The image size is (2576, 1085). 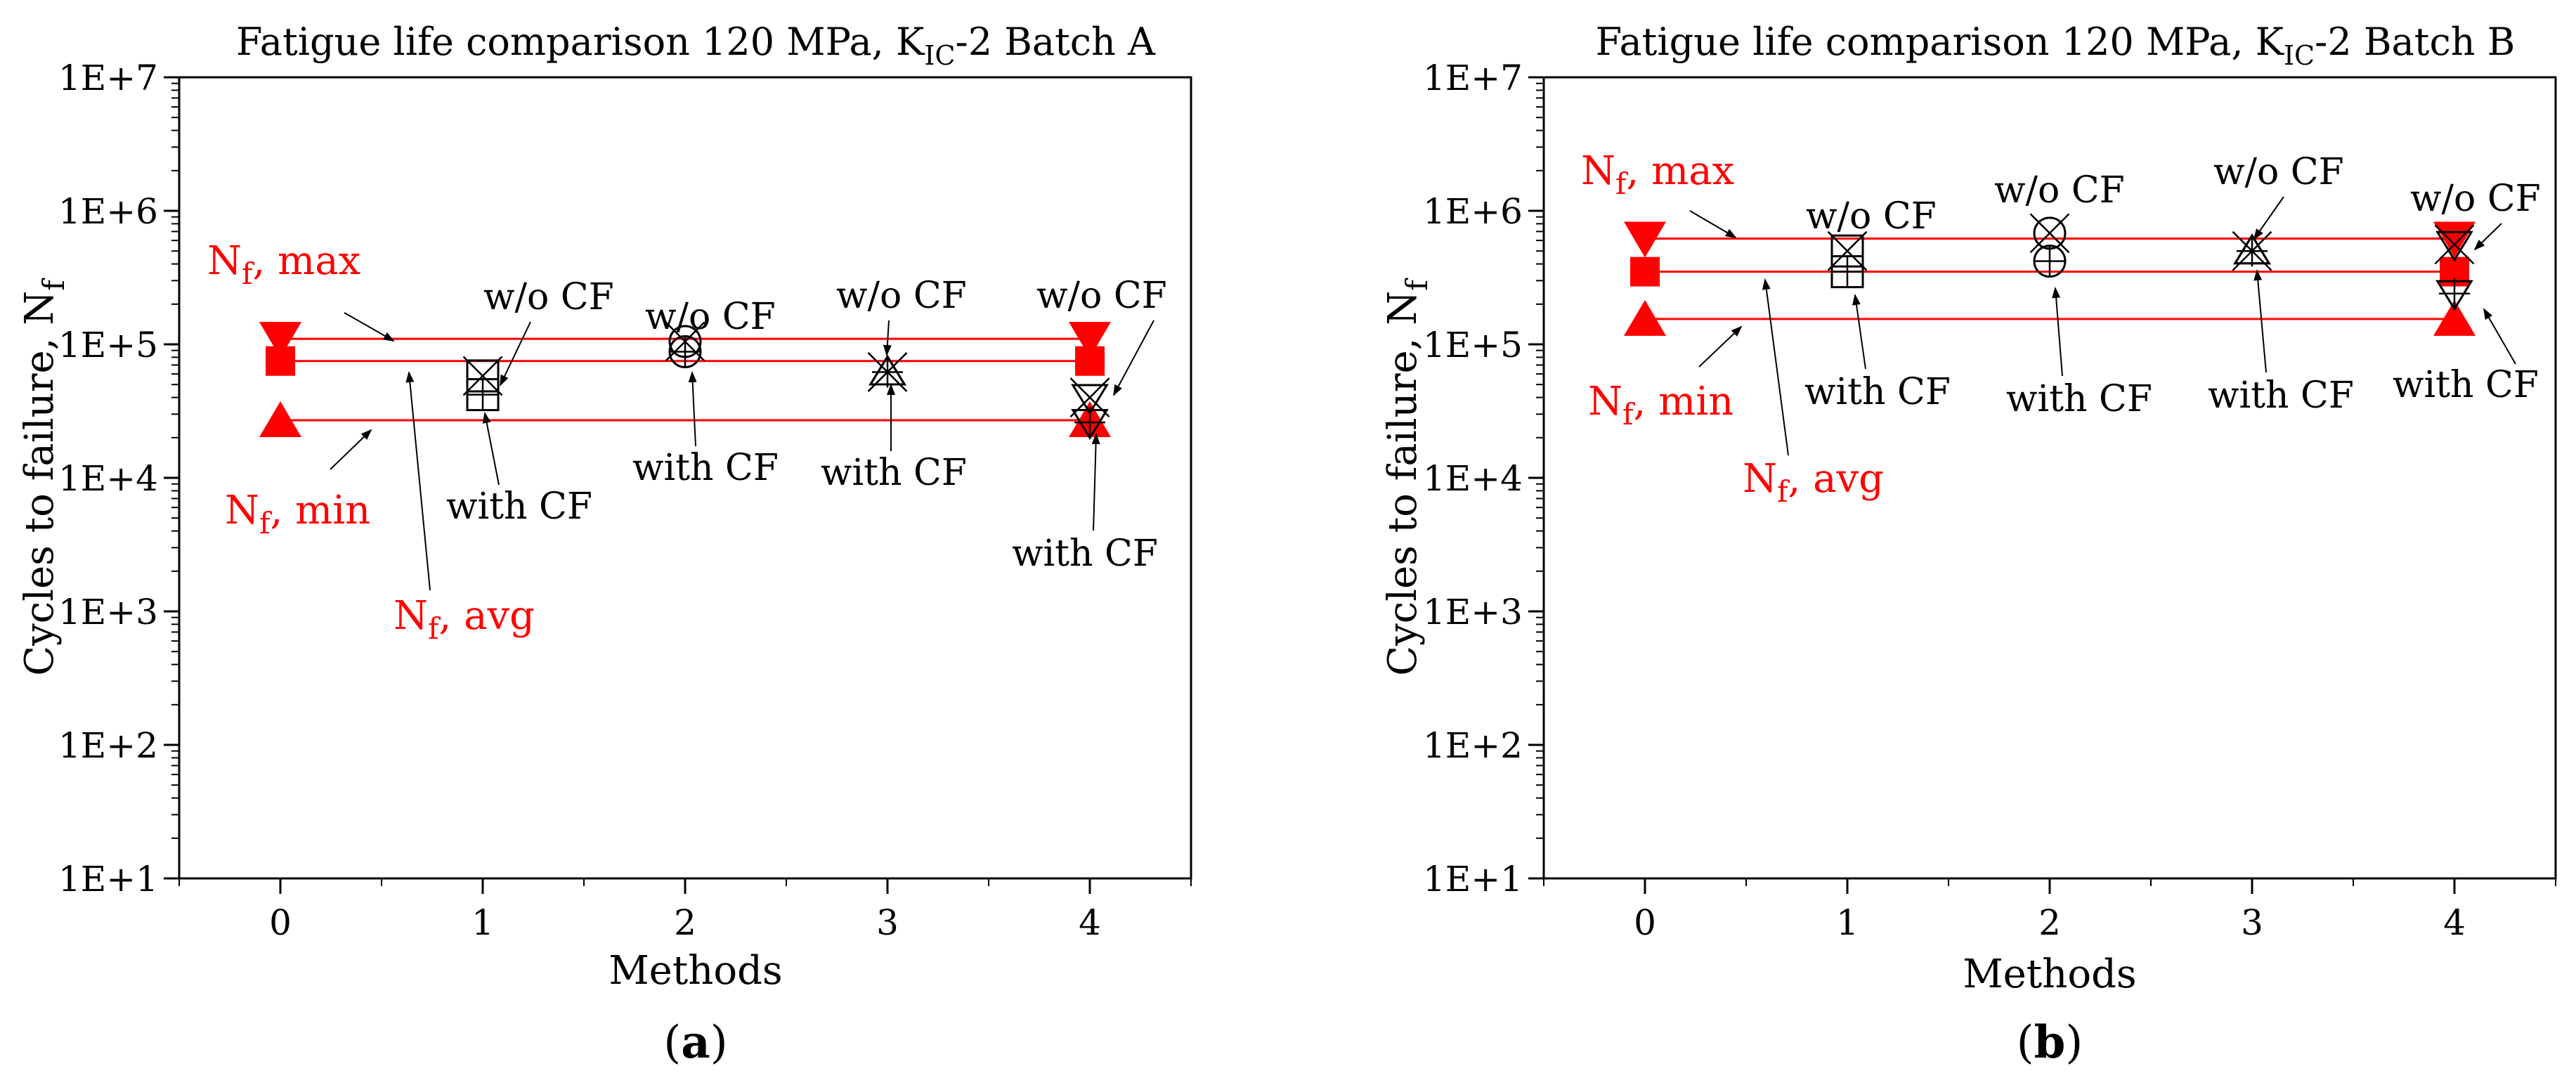 I want to click on x-tick-label-a: 3, so click(x=887, y=922).